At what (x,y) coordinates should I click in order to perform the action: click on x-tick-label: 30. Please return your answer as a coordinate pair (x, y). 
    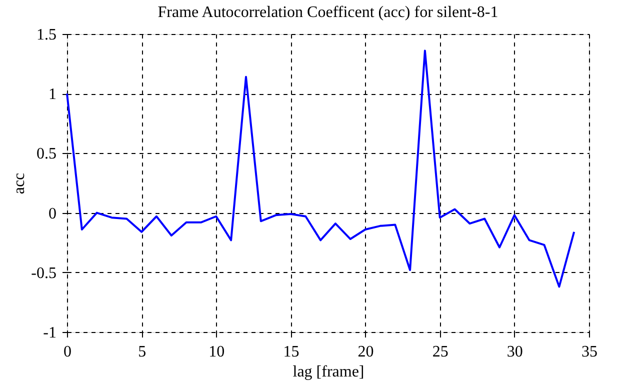
    Looking at the image, I should click on (514, 352).